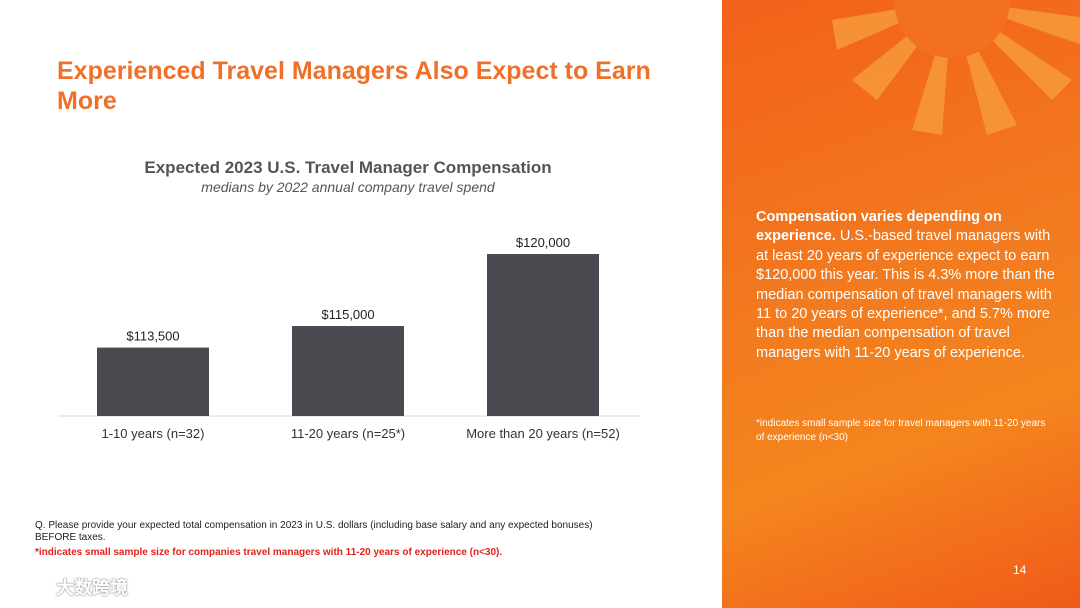  Describe the element at coordinates (1020, 570) in the screenshot. I see `page-number: 14` at that location.